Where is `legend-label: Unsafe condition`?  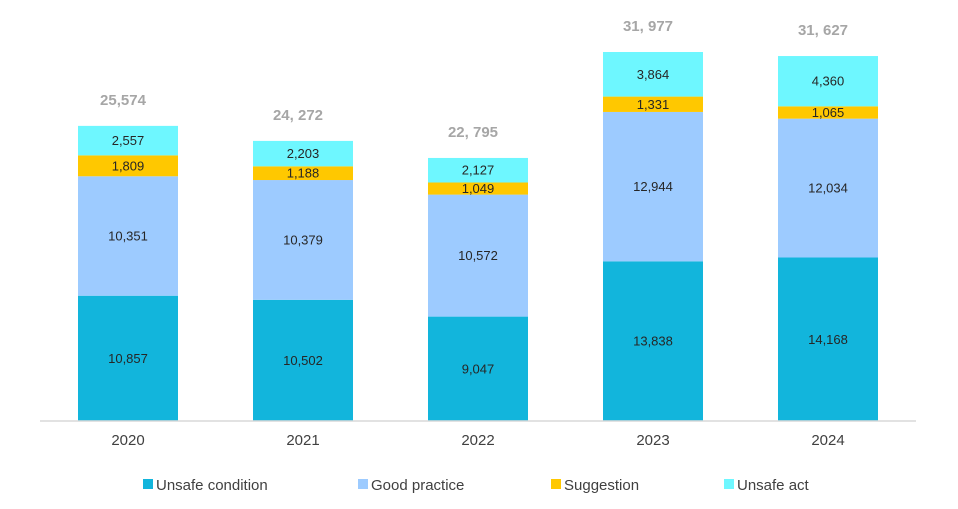 legend-label: Unsafe condition is located at coordinates (212, 485).